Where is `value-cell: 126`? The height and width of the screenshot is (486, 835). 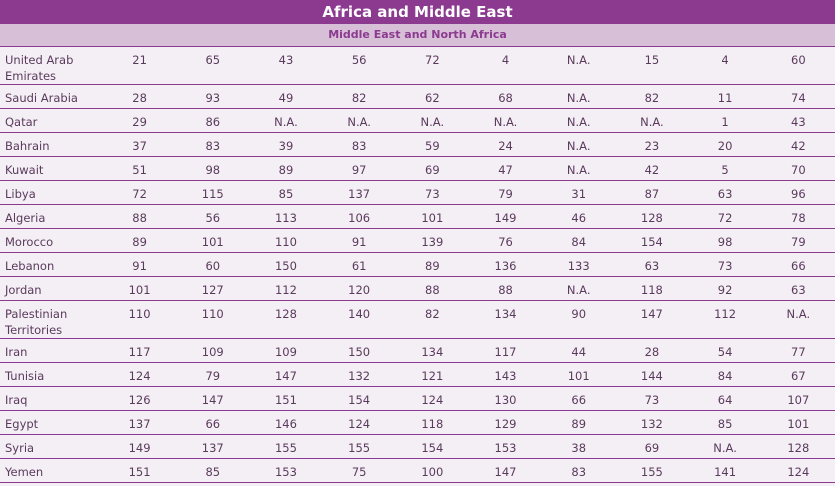 value-cell: 126 is located at coordinates (140, 398).